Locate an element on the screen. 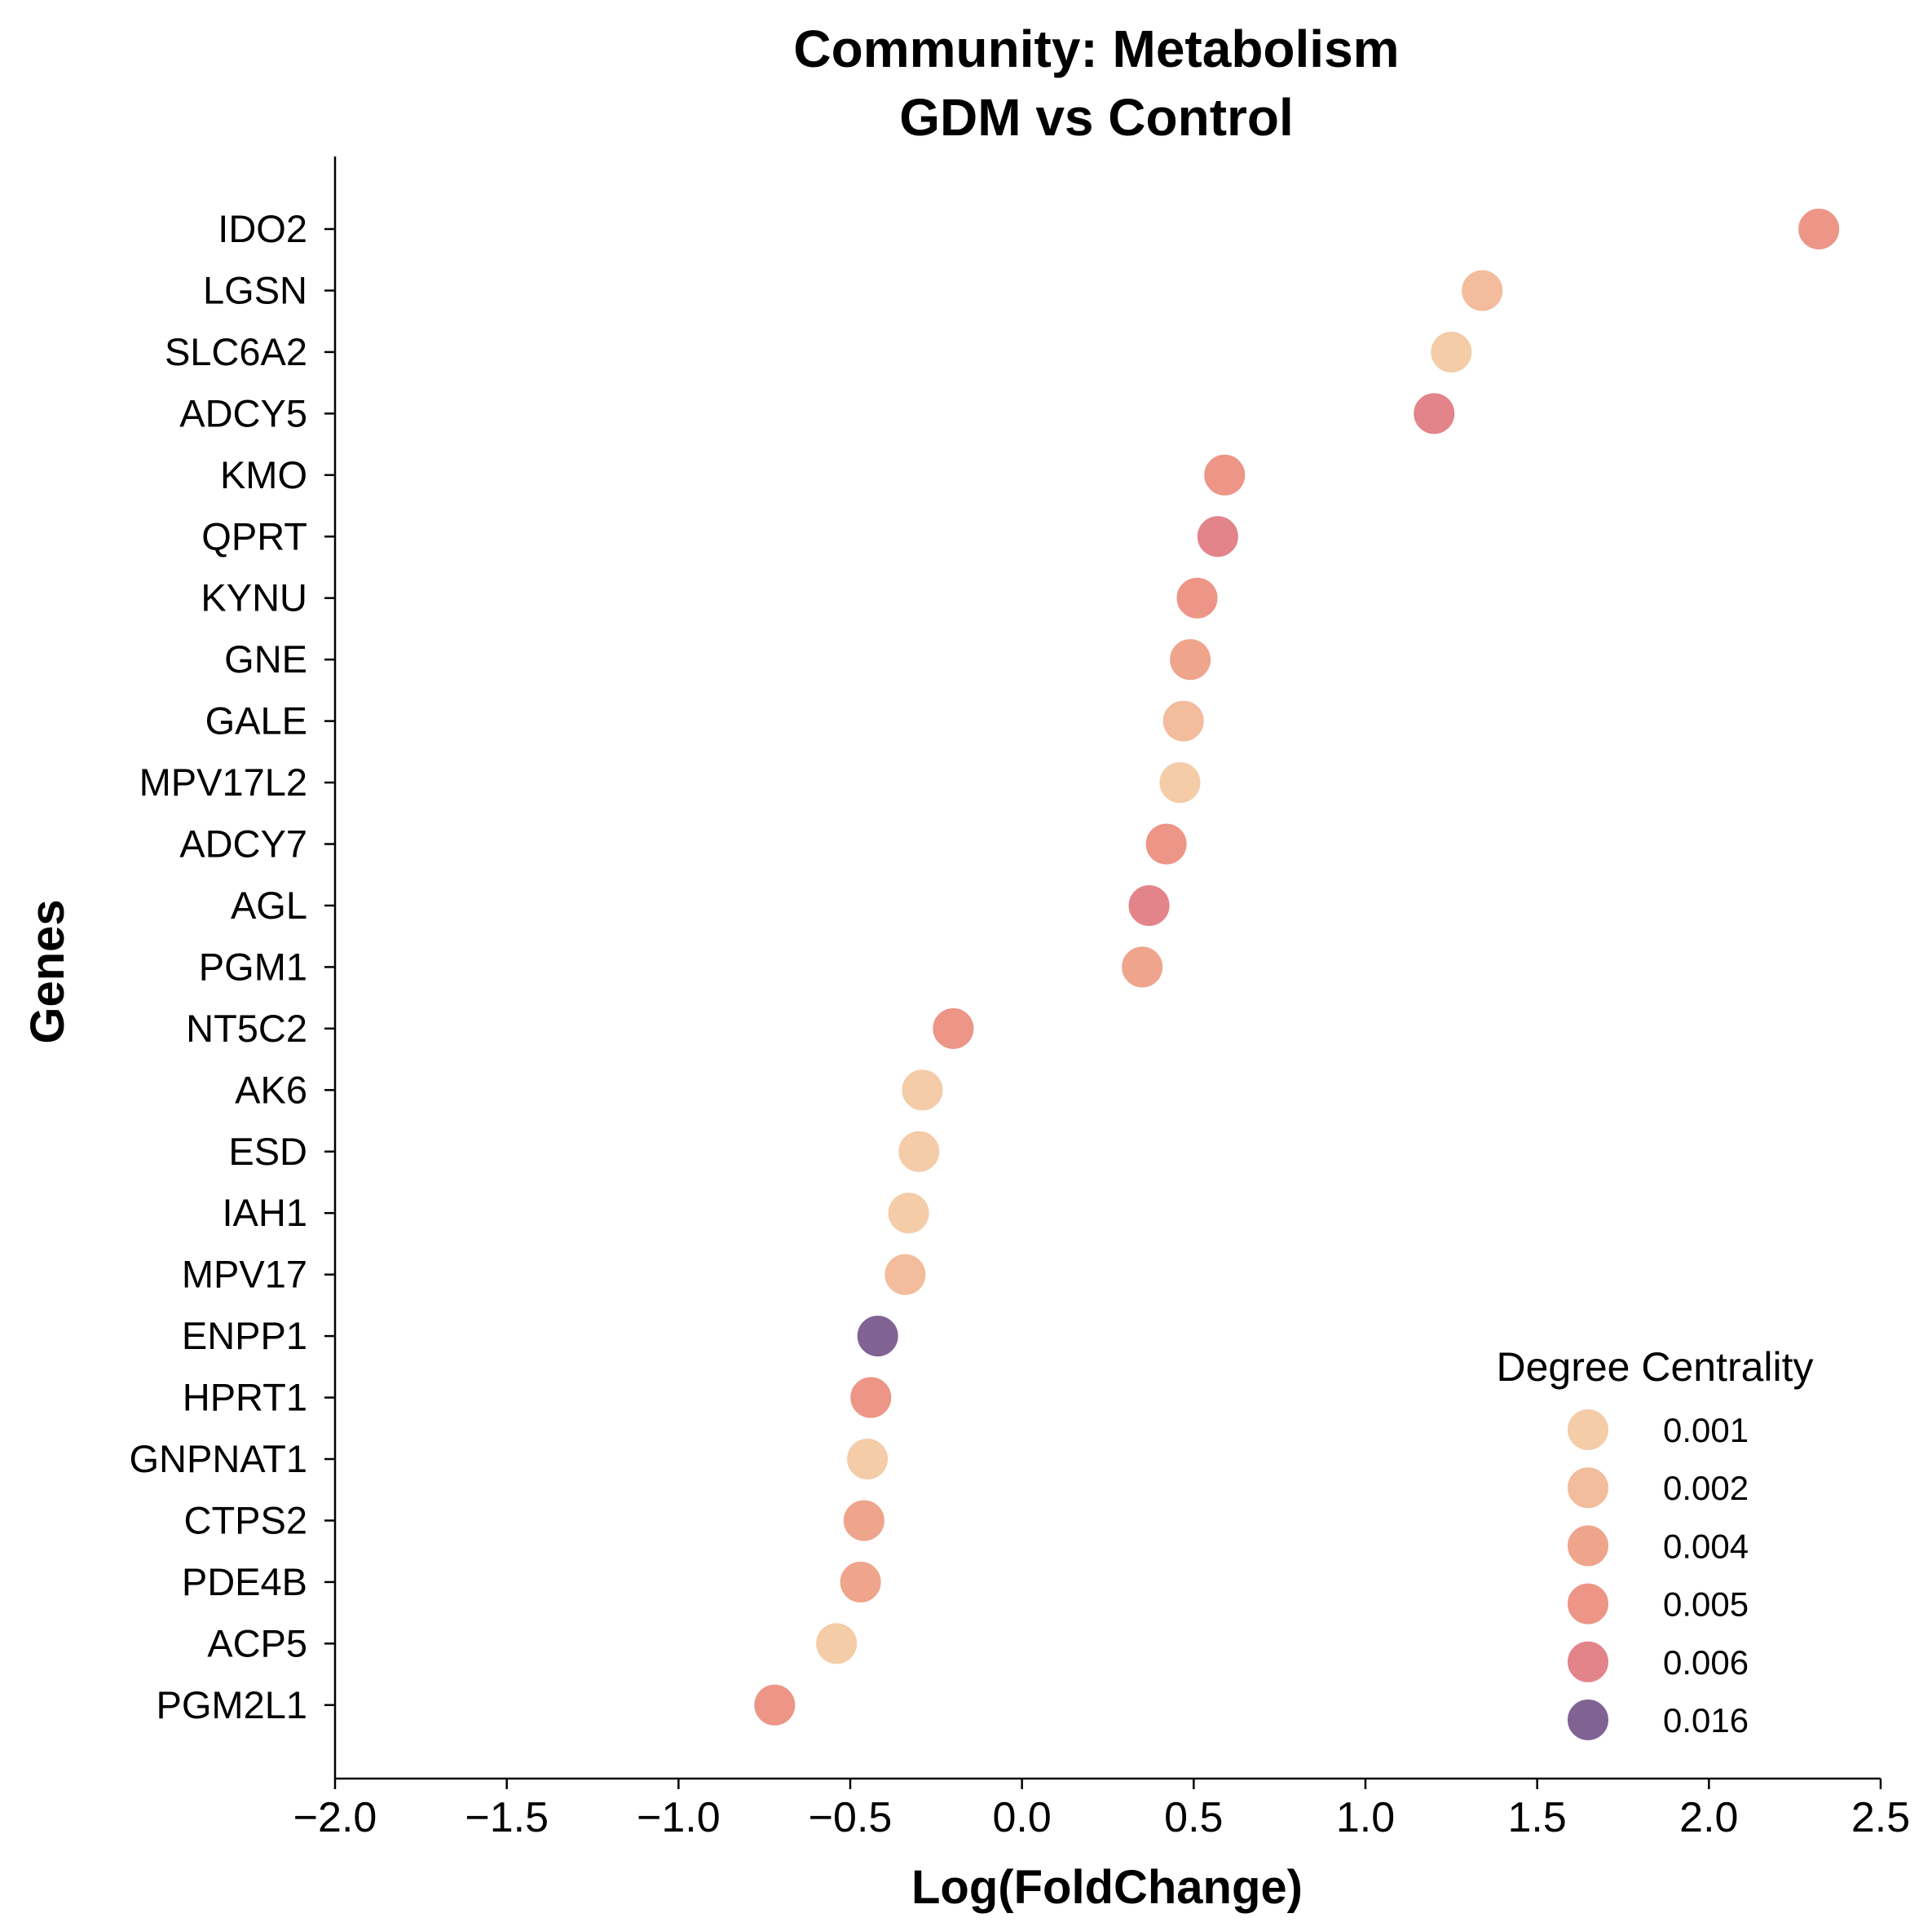 Image resolution: width=1932 pixels, height=1931 pixels. x-tick-label: 2.5 is located at coordinates (1880, 1817).